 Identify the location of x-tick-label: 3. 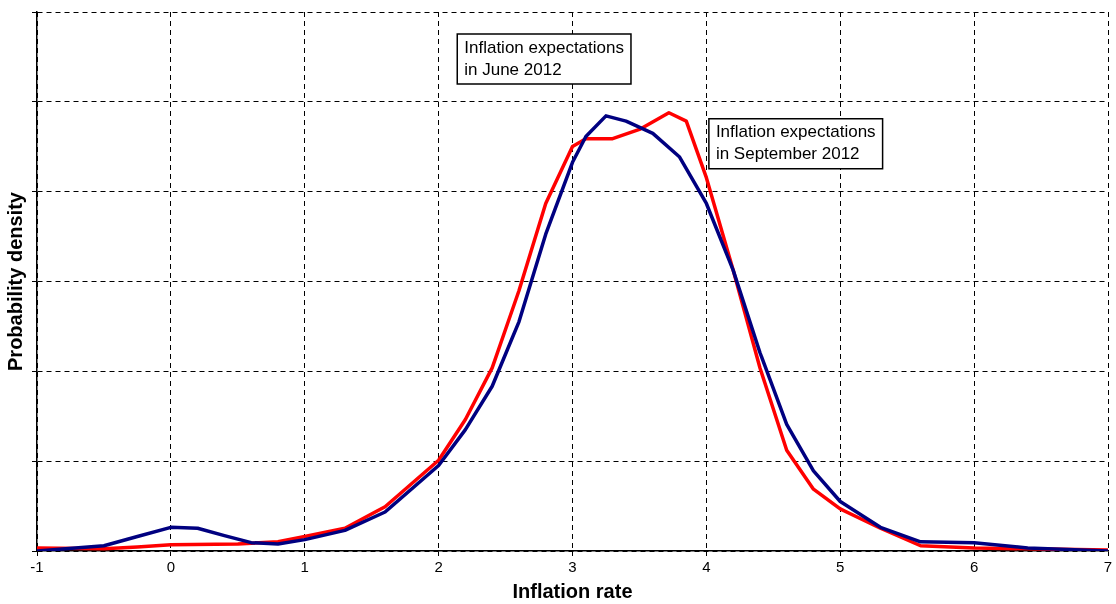
(572, 567).